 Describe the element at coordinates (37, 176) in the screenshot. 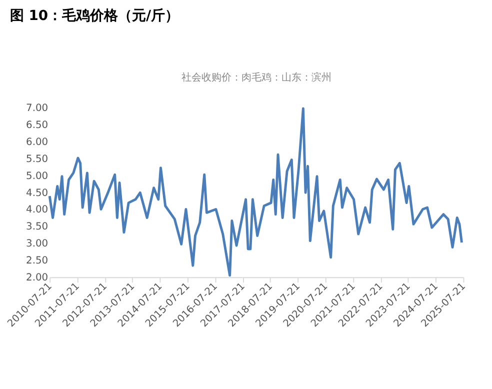

I see `y-tick-label: 5.00` at that location.